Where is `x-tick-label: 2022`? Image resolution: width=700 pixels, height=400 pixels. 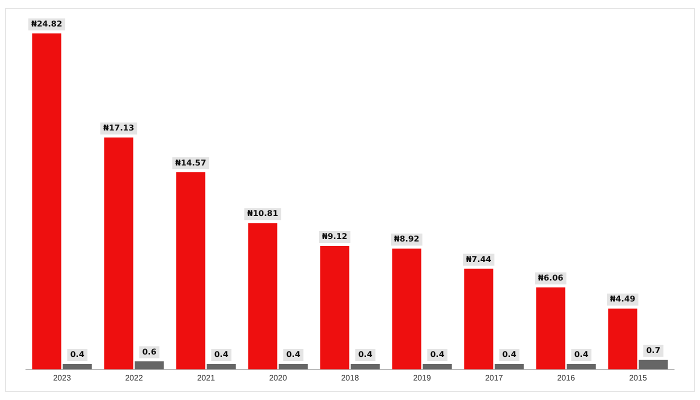
x-tick-label: 2022 is located at coordinates (134, 377).